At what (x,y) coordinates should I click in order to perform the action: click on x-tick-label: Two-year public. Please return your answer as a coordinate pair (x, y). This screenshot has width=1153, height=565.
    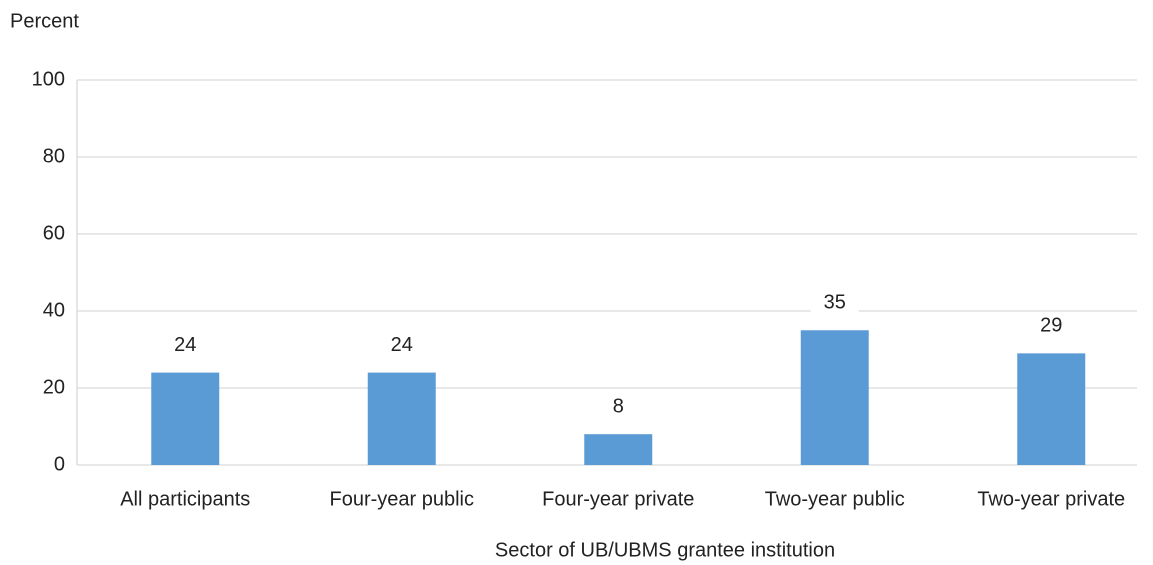
    Looking at the image, I should click on (835, 499).